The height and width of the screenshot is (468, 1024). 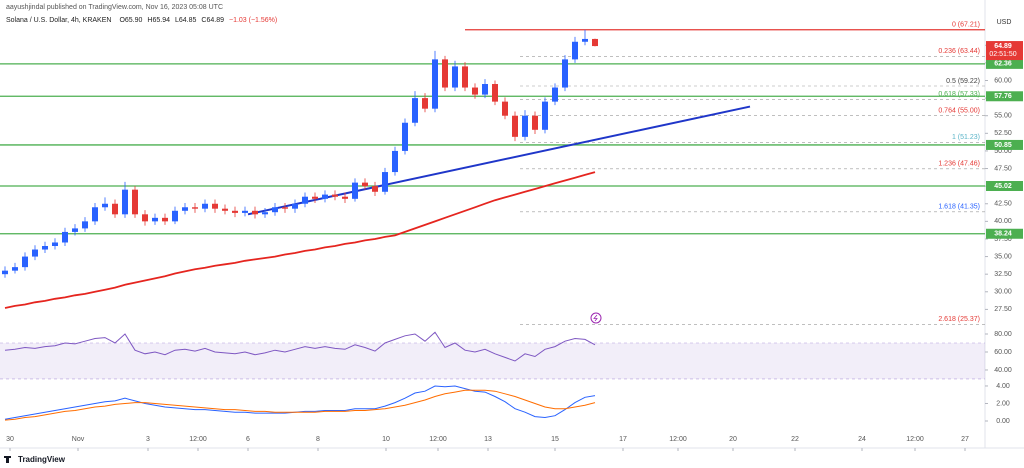 I want to click on level-tag-label: 45.02, so click(x=1003, y=186).